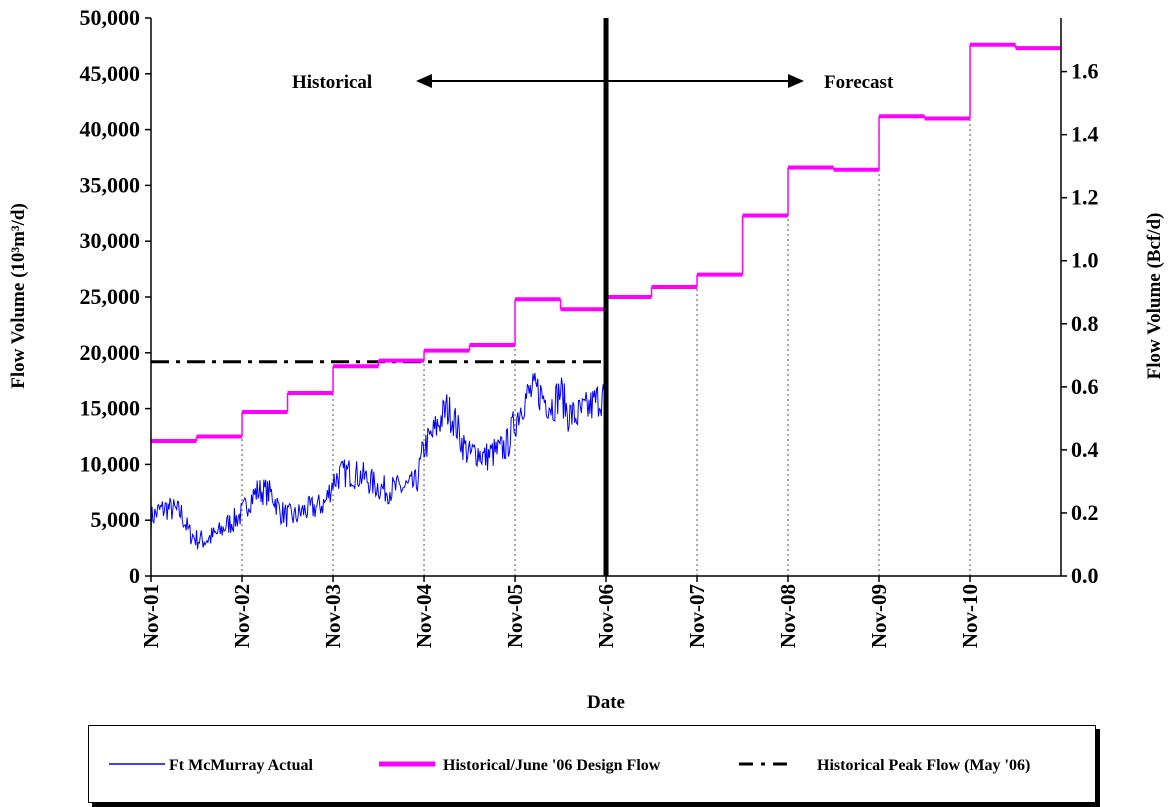 The width and height of the screenshot is (1168, 807). I want to click on x-tick-label: Nov-07, so click(697, 616).